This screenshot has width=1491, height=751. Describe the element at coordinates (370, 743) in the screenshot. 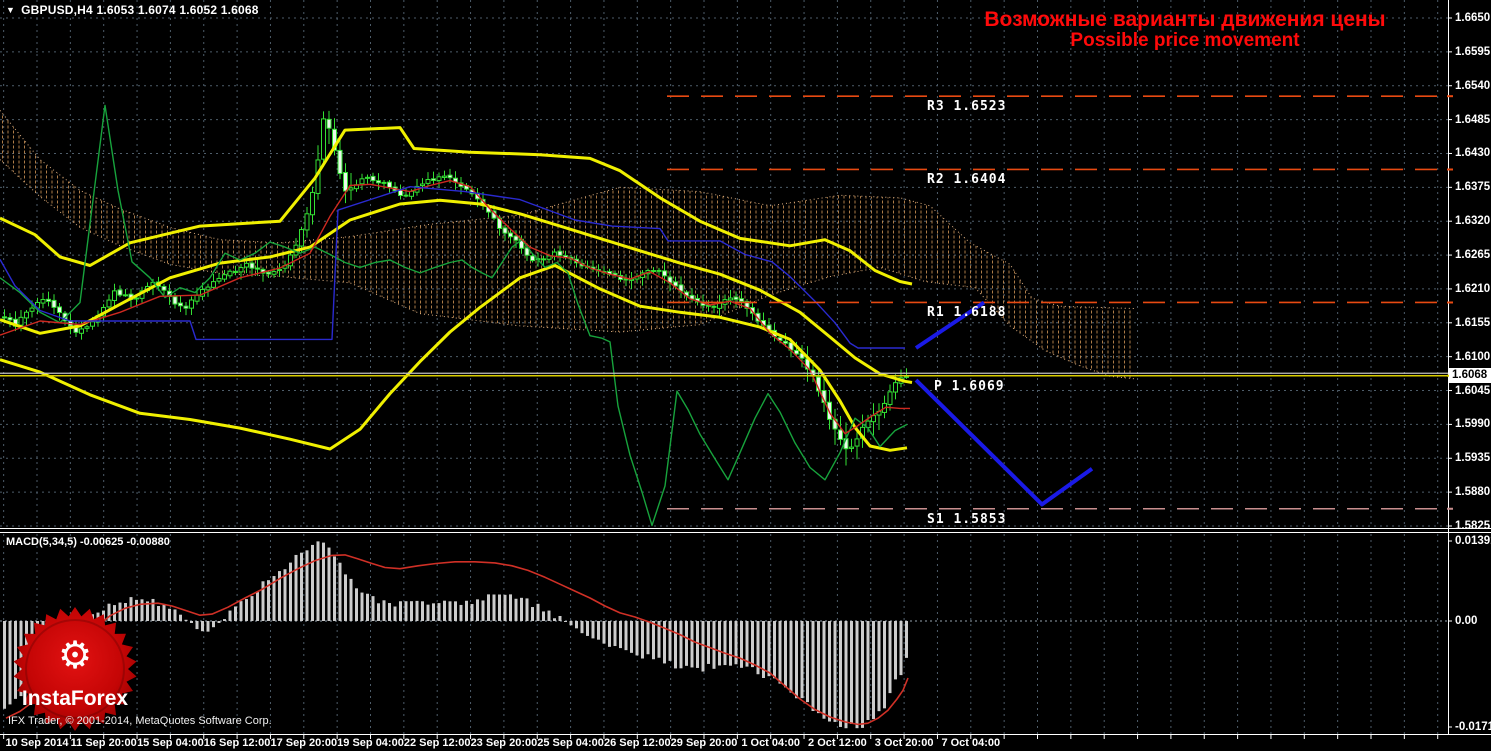

I see `time-axis-label: 19 Sep 04:00` at that location.